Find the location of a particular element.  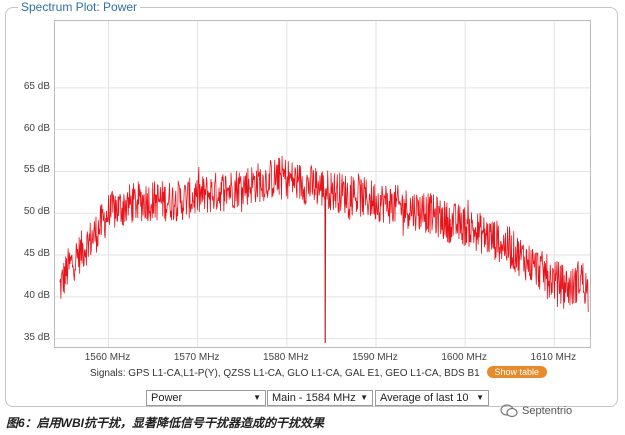

y-tick-label: 65 dB is located at coordinates (36, 86).